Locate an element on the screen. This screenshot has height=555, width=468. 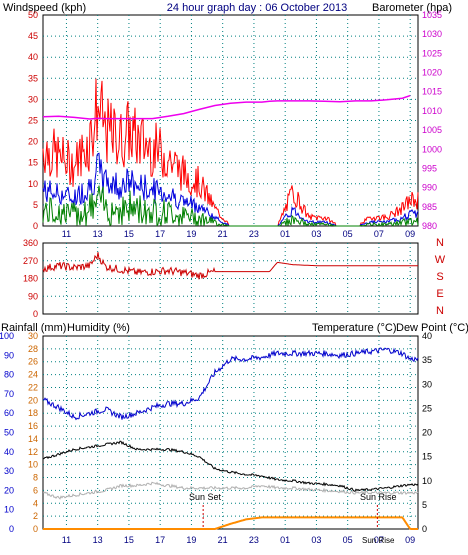
barometer-tick-label: 1015 is located at coordinates (432, 92).